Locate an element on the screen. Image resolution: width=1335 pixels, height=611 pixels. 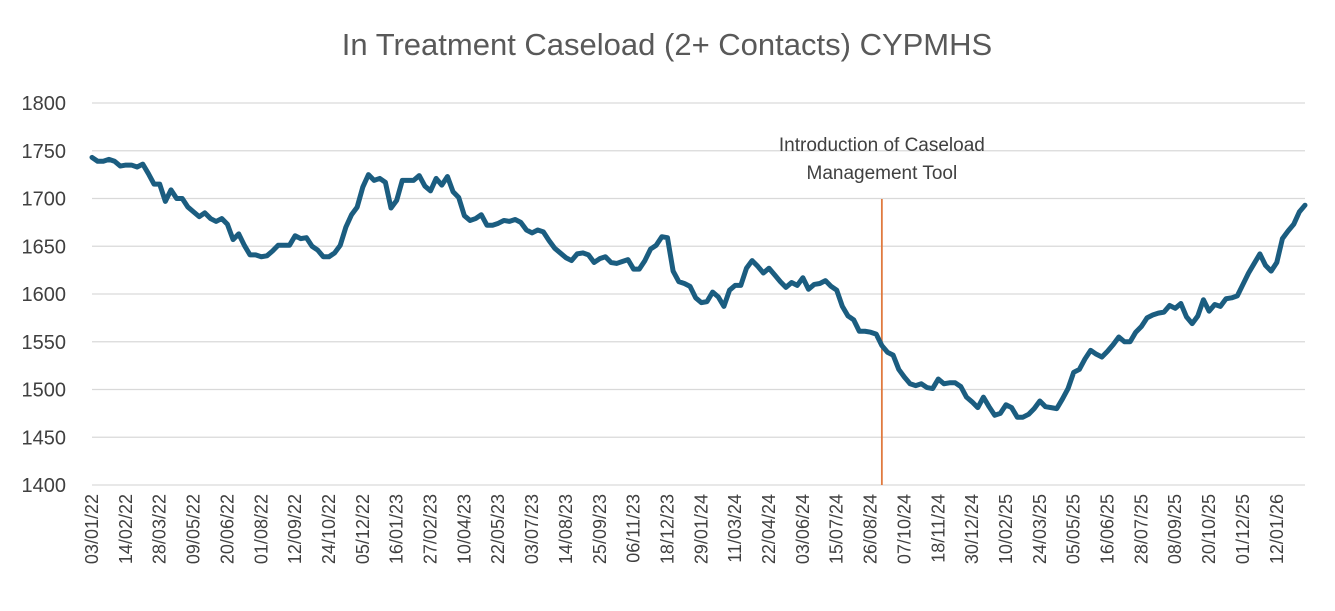
x-tick-label: 03/07/23 is located at coordinates (532, 529).